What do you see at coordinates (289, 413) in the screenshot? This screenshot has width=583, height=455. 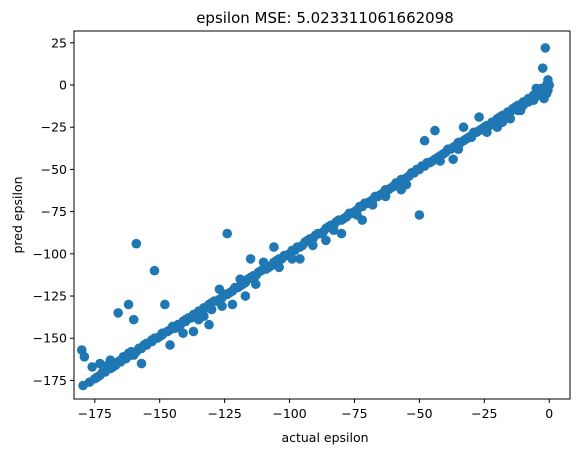 I see `x-tick-label: −100` at bounding box center [289, 413].